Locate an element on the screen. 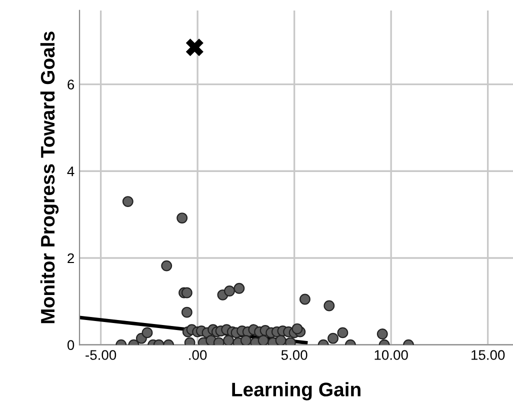 The image size is (513, 418). y-tick-label: 2 is located at coordinates (71, 258).